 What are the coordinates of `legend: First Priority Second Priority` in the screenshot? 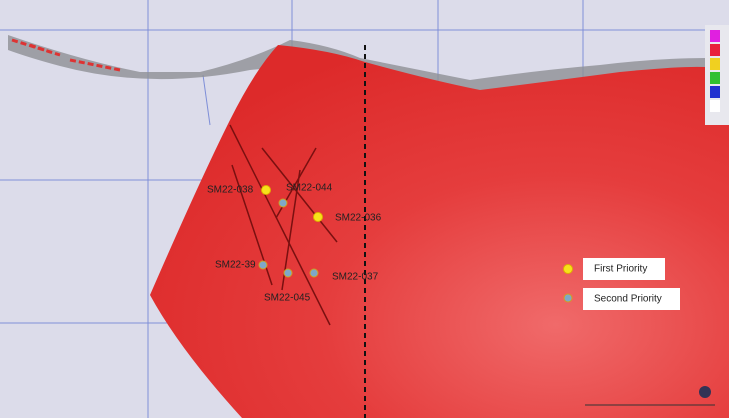 It's located at (621, 284).